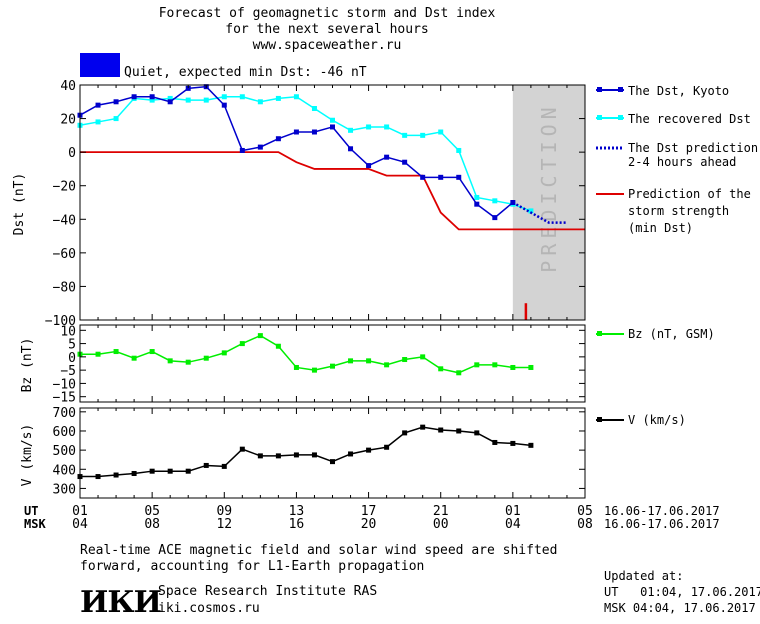  Describe the element at coordinates (72, 345) in the screenshot. I see `y-tick-label: 5` at that location.